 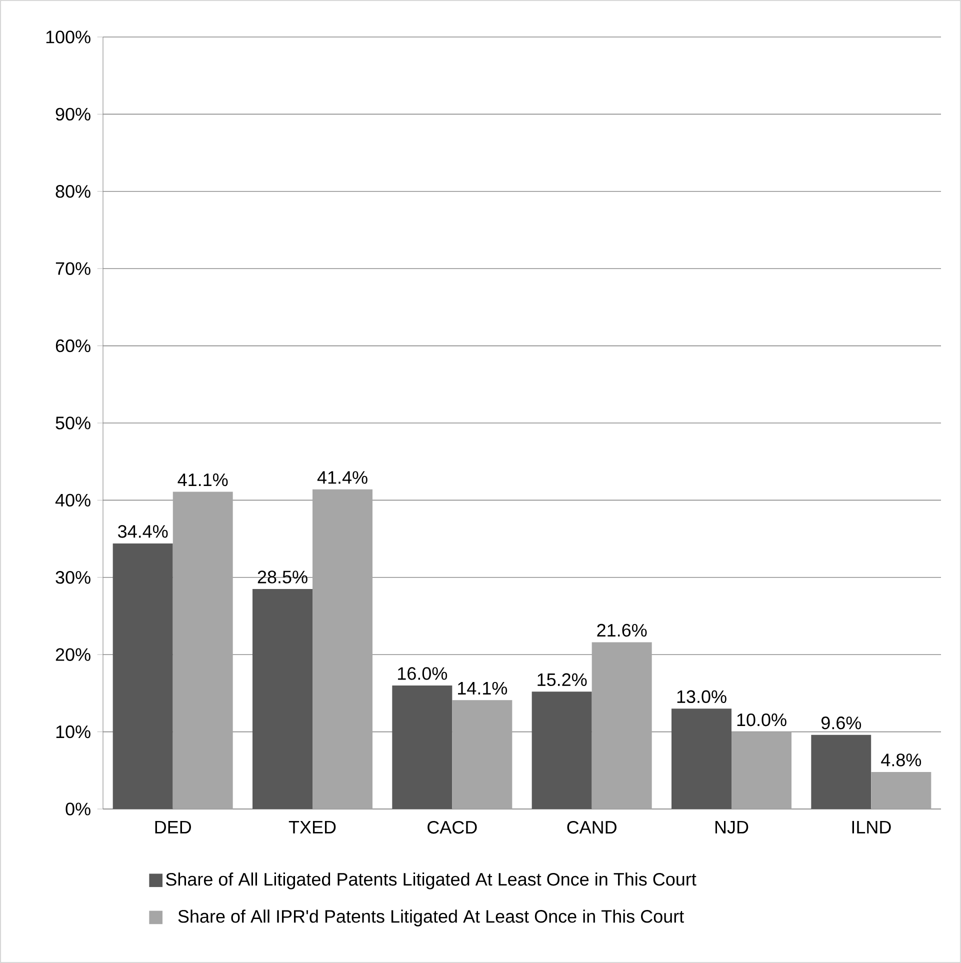 What do you see at coordinates (871, 827) in the screenshot?
I see `x-tick-label: ILND` at bounding box center [871, 827].